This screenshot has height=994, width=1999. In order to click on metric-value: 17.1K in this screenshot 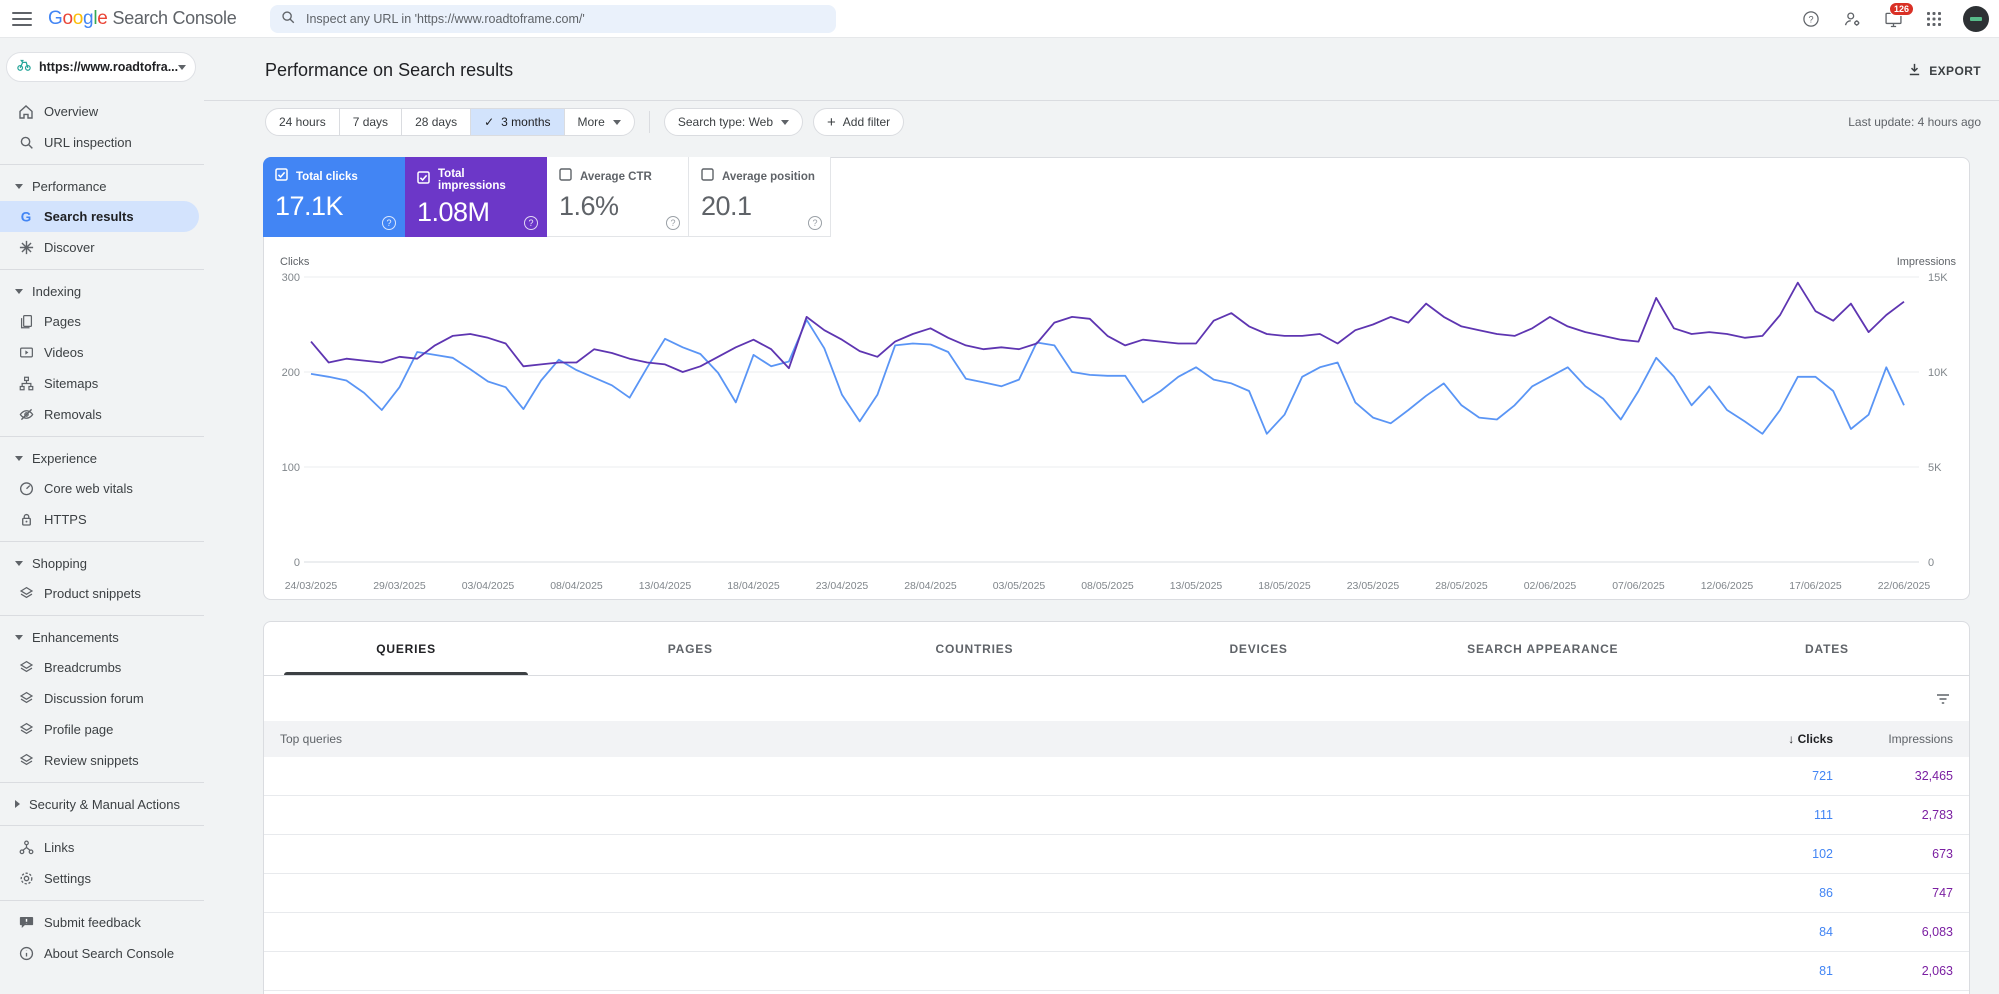, I will do `click(309, 206)`.